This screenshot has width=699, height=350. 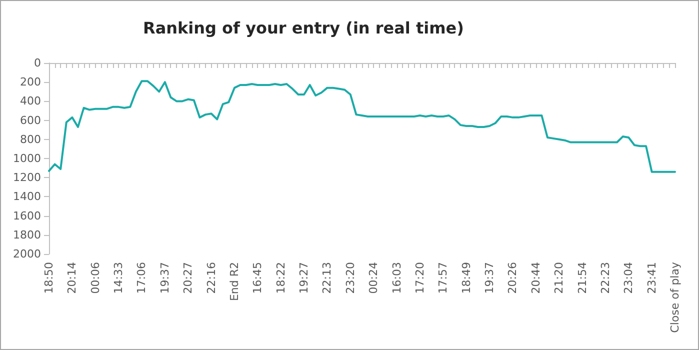 What do you see at coordinates (582, 278) in the screenshot?
I see `x-tick-label: 21:54` at bounding box center [582, 278].